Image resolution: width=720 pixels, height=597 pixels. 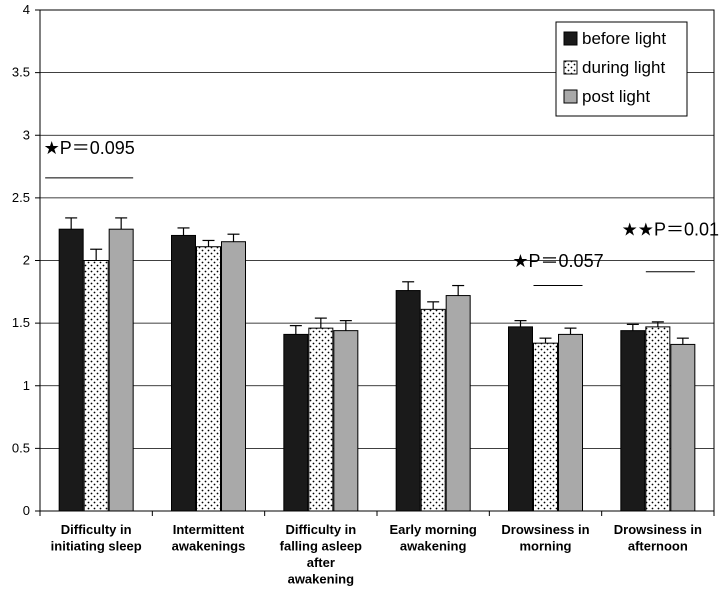 I want to click on y-tick-label: 3, so click(x=26, y=134).